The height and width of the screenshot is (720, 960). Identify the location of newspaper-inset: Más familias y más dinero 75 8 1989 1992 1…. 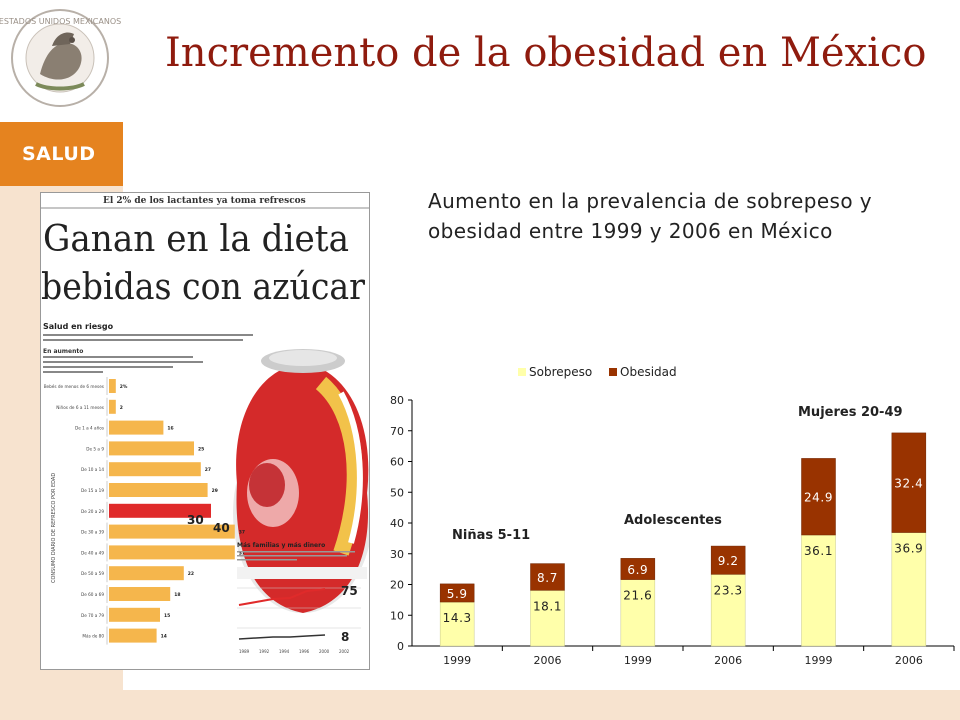
(302, 598).